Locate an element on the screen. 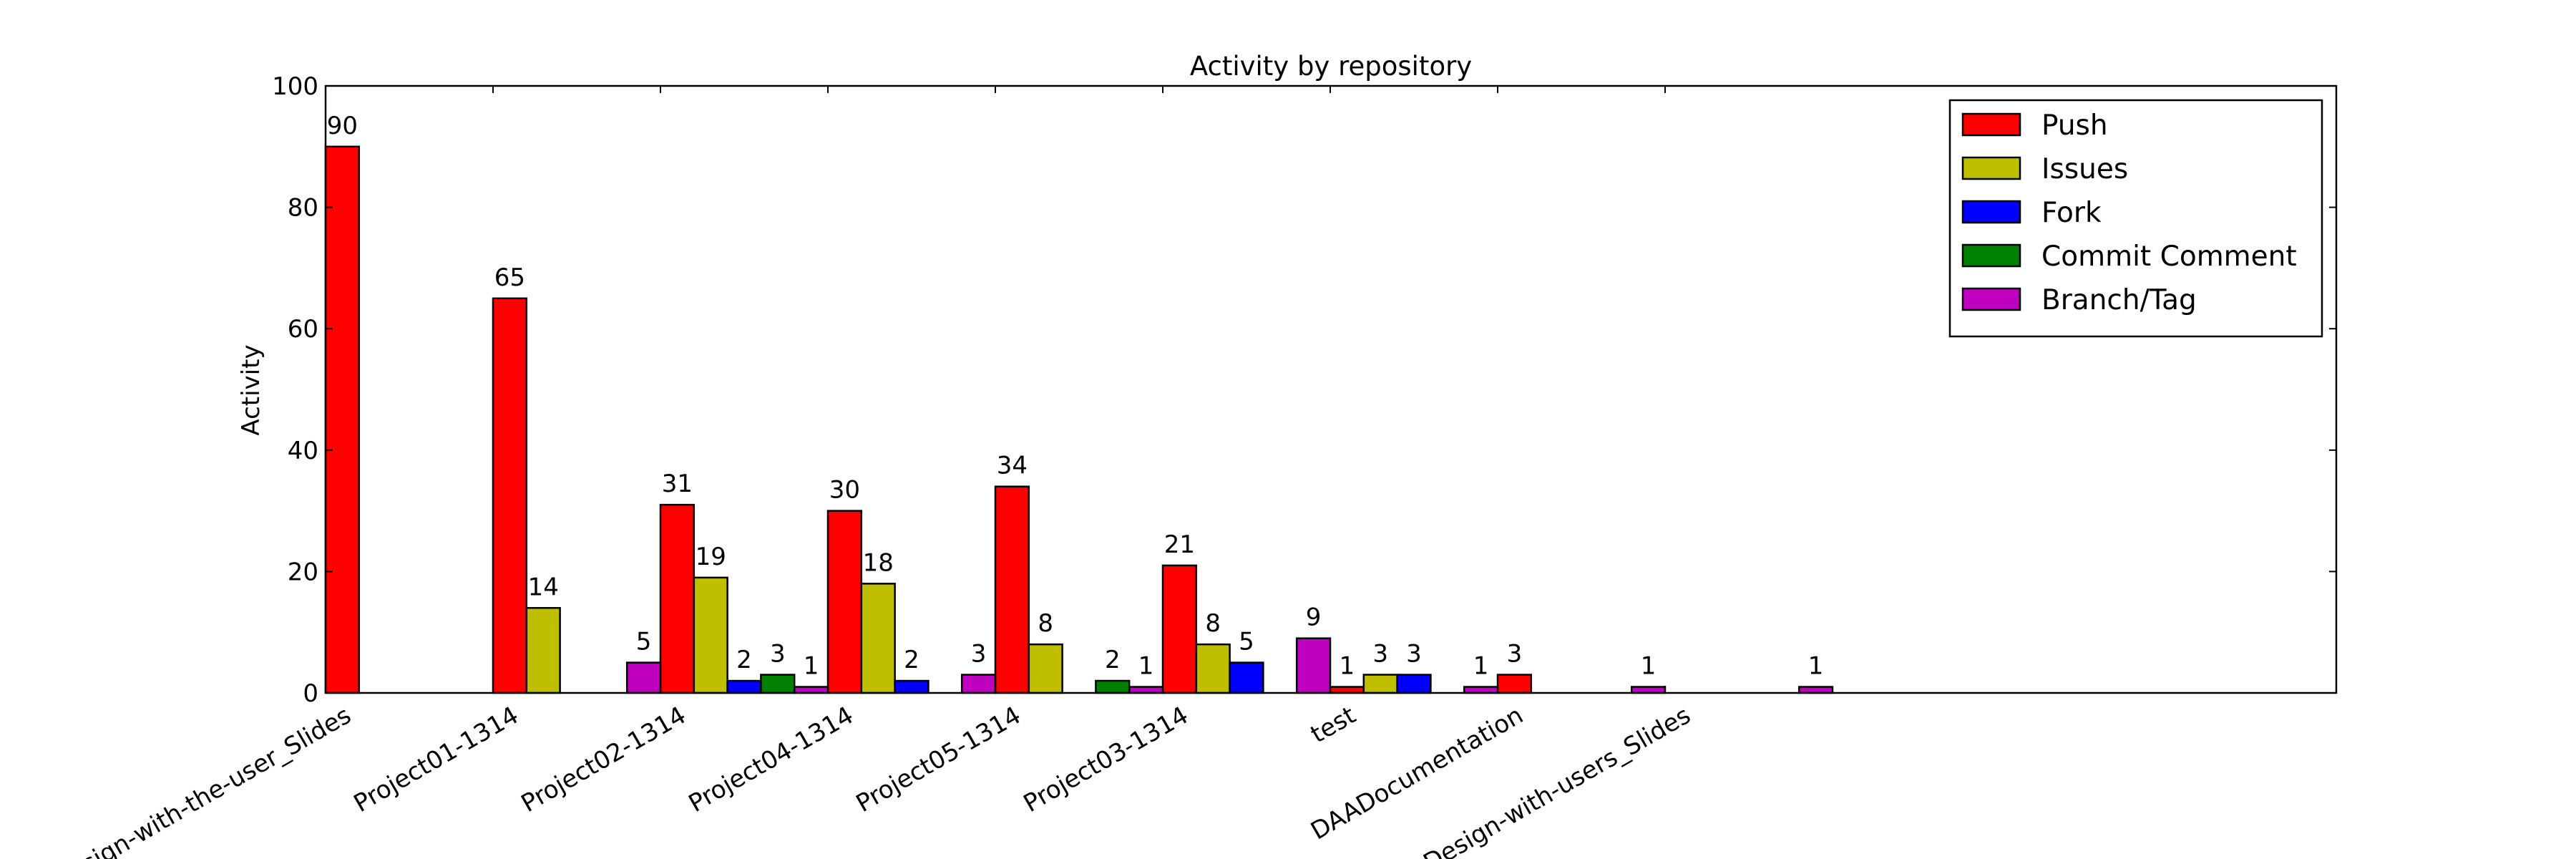 The width and height of the screenshot is (2576, 859). x-tick-label: Design-with-users_Slides is located at coordinates (1557, 780).